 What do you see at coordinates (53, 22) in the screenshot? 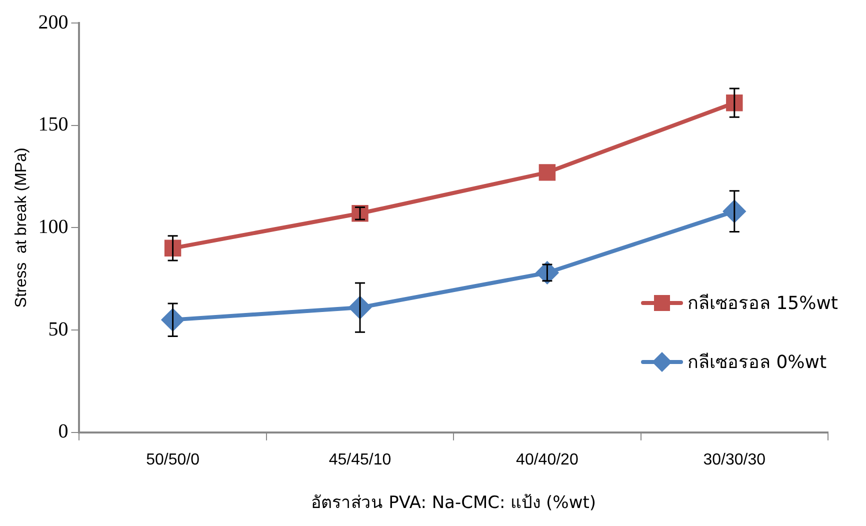
I see `y-tick-label: 200` at bounding box center [53, 22].